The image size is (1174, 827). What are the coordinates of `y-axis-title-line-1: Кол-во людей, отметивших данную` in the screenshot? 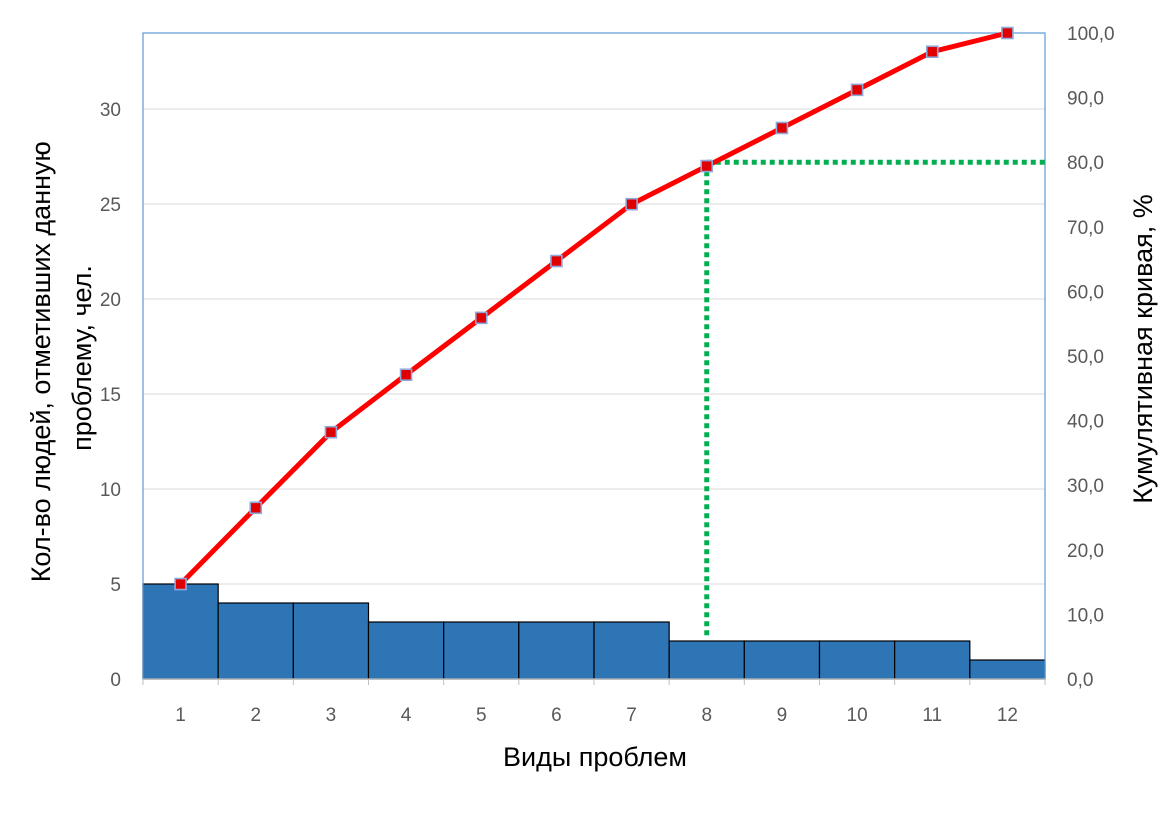 It's located at (41, 361).